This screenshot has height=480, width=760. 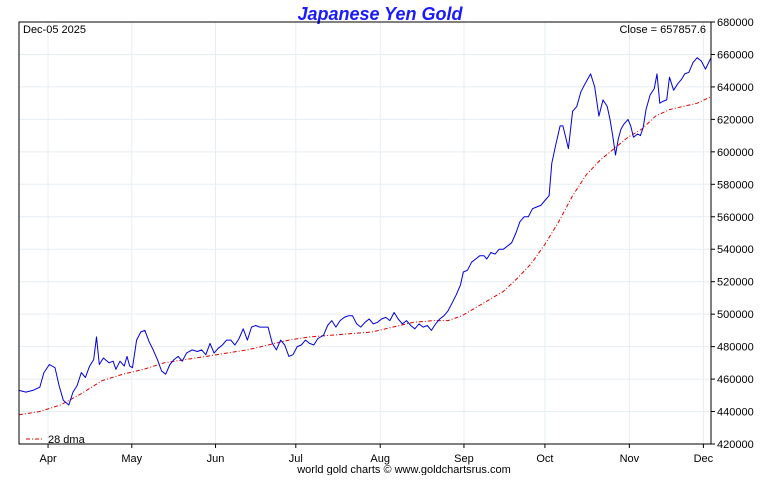 What do you see at coordinates (735, 23) in the screenshot?
I see `y-tick-label: 680000` at bounding box center [735, 23].